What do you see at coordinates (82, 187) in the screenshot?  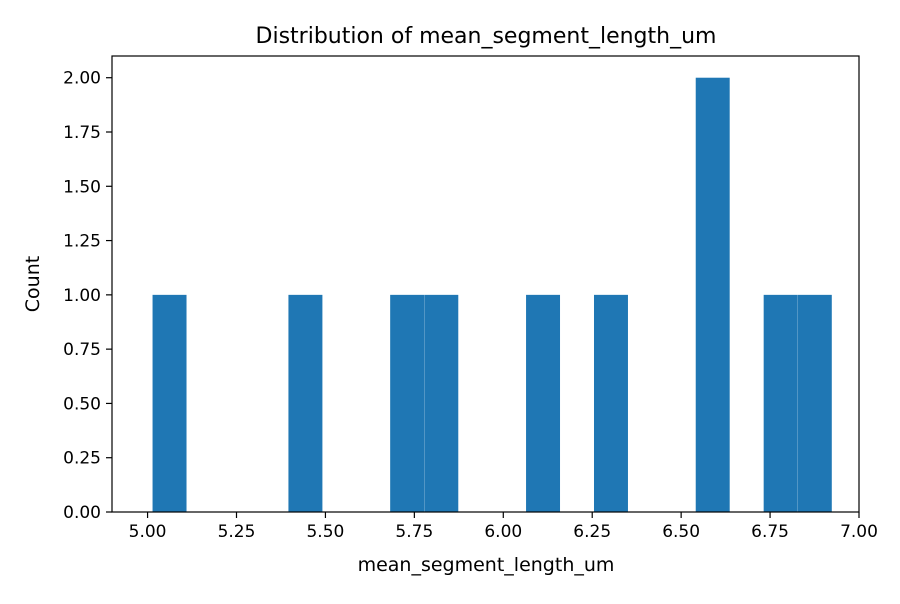 I see `y-tick-label: 1.50` at bounding box center [82, 187].